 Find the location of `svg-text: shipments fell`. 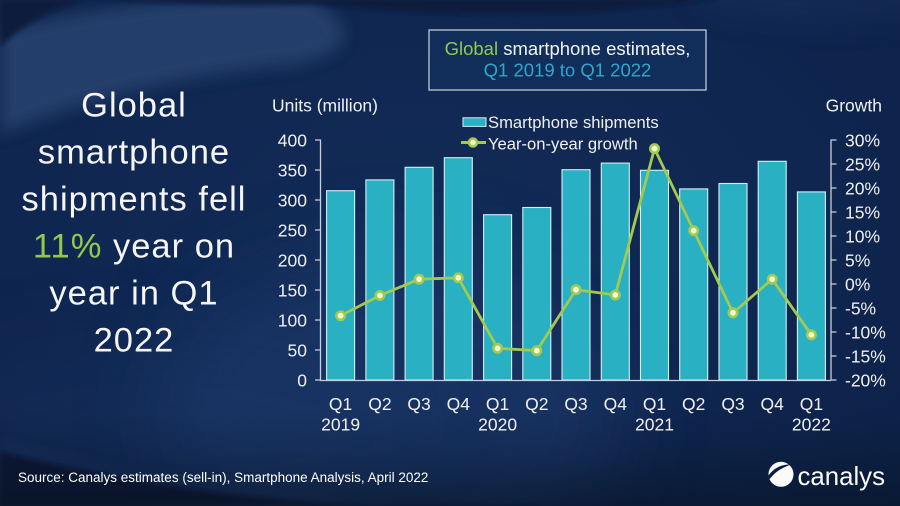

svg-text: shipments fell is located at coordinates (134, 199).